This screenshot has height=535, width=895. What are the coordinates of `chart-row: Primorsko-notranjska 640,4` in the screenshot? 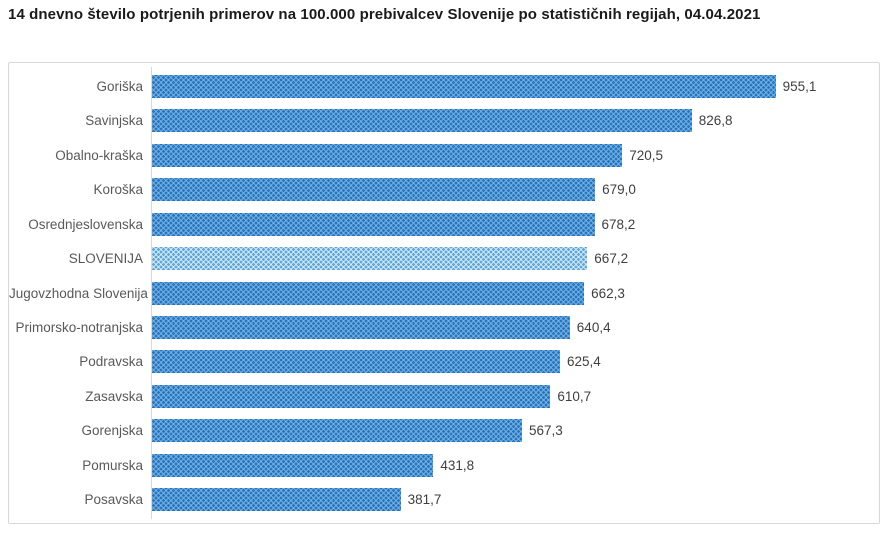 It's located at (444, 327).